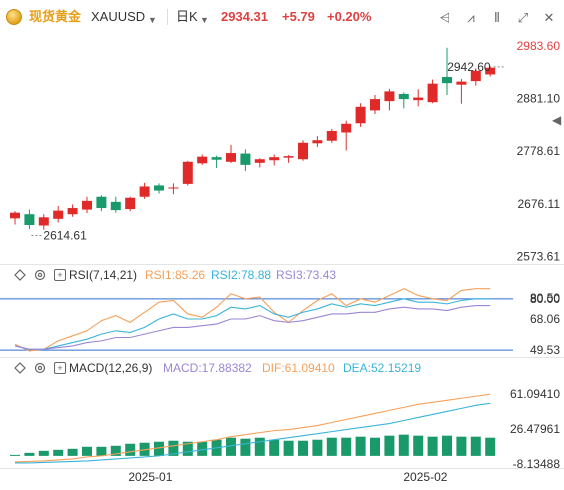 Image resolution: width=564 pixels, height=490 pixels. What do you see at coordinates (523, 17) in the screenshot?
I see `fullscreen-icon: ⤢` at bounding box center [523, 17].